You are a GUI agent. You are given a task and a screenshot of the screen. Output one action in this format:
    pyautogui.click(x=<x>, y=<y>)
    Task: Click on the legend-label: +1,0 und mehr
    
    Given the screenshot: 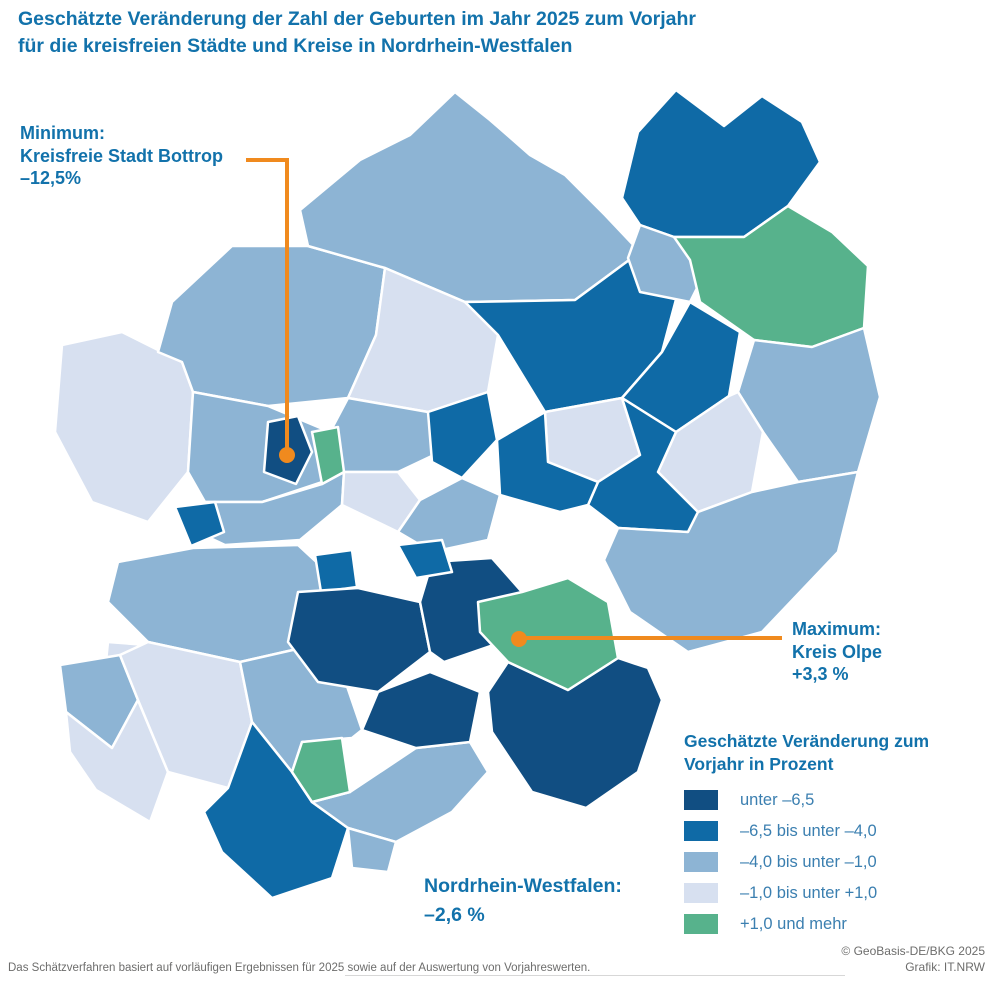 What is the action you would take?
    pyautogui.click(x=793, y=923)
    